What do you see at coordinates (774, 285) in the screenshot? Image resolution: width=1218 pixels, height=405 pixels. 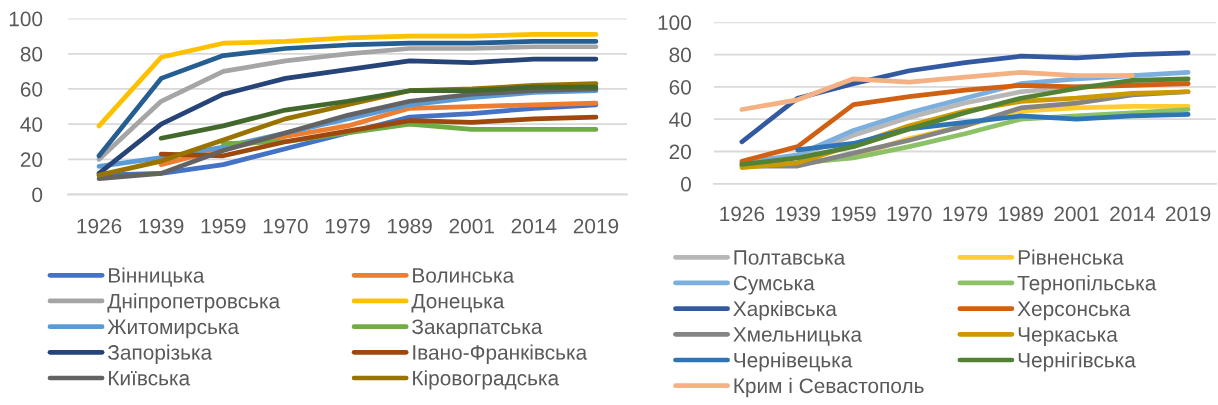 I see `legend-label: Сумська` at bounding box center [774, 285].